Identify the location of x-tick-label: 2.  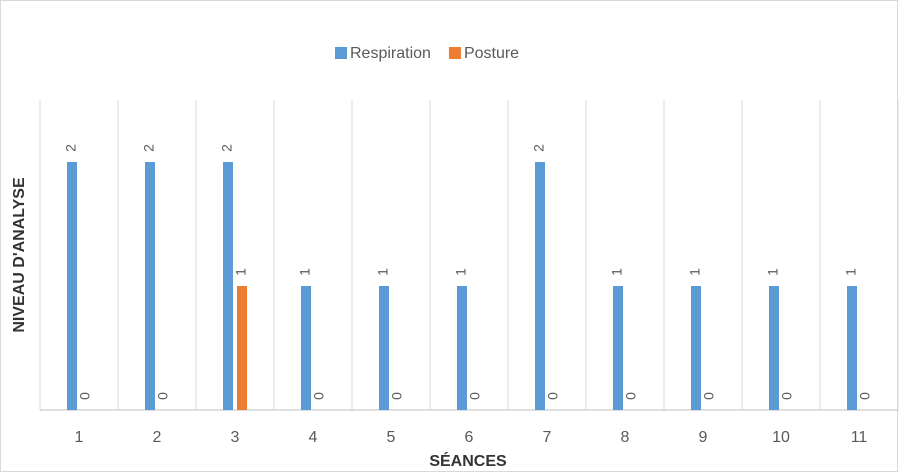
(157, 437).